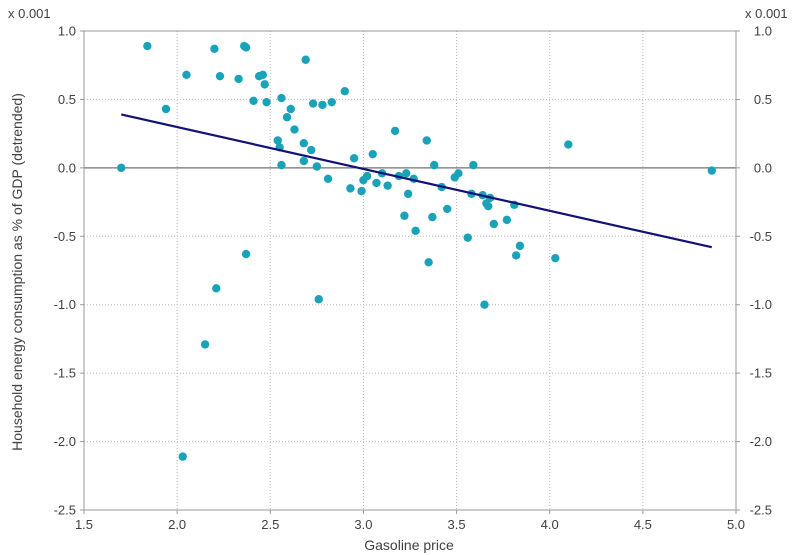 The height and width of the screenshot is (555, 800). I want to click on x-tick-label: 2.5, so click(270, 524).